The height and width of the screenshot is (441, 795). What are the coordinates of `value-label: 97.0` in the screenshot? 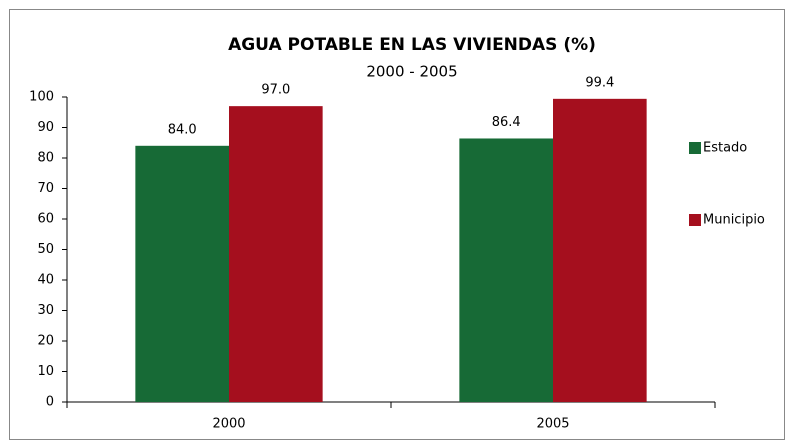 It's located at (275, 90).